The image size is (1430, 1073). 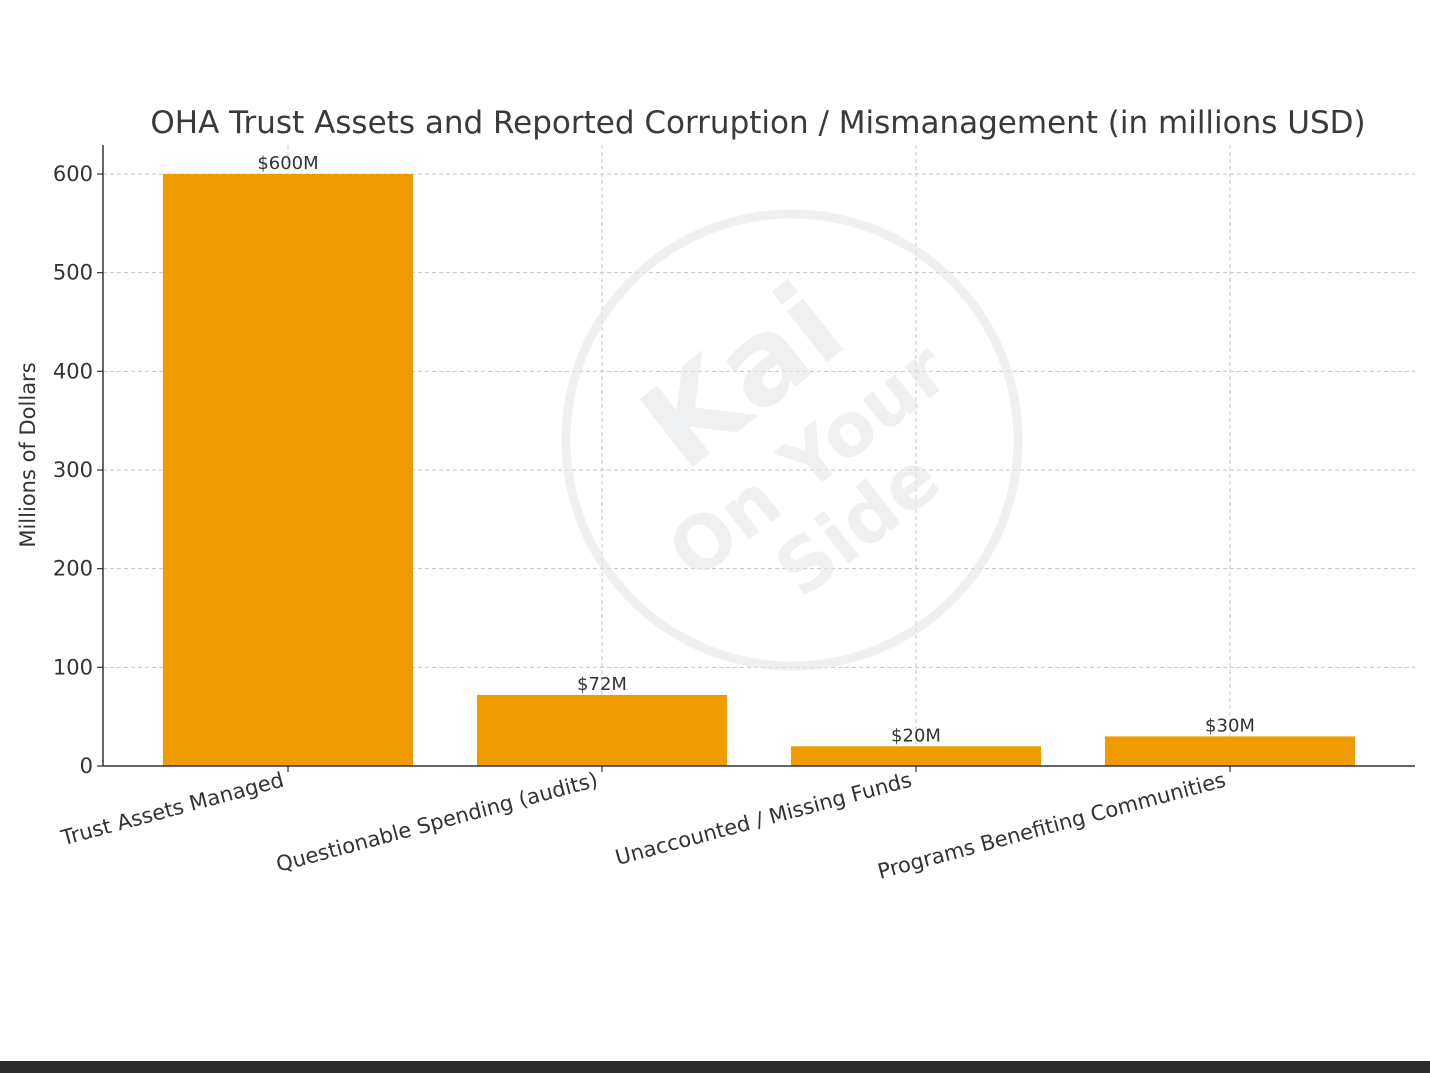 What do you see at coordinates (715, 1067) in the screenshot?
I see `bottom-bar` at bounding box center [715, 1067].